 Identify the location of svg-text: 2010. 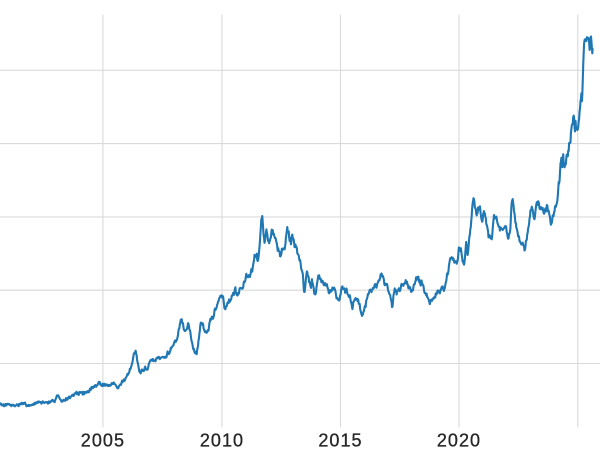
(222, 441).